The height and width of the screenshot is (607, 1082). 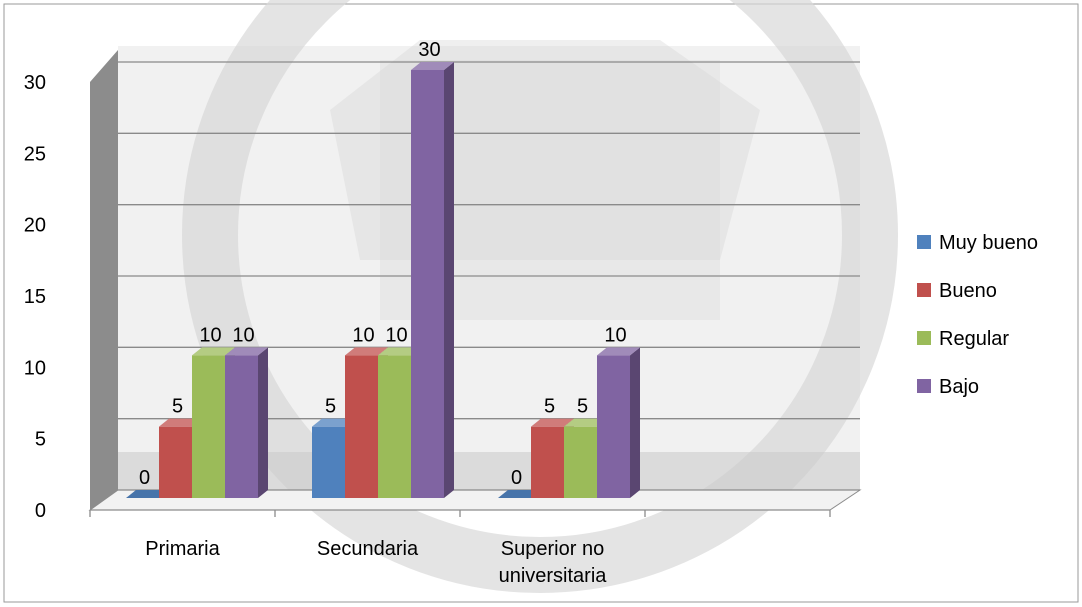 What do you see at coordinates (40, 440) in the screenshot?
I see `y-tick-label: 5` at bounding box center [40, 440].